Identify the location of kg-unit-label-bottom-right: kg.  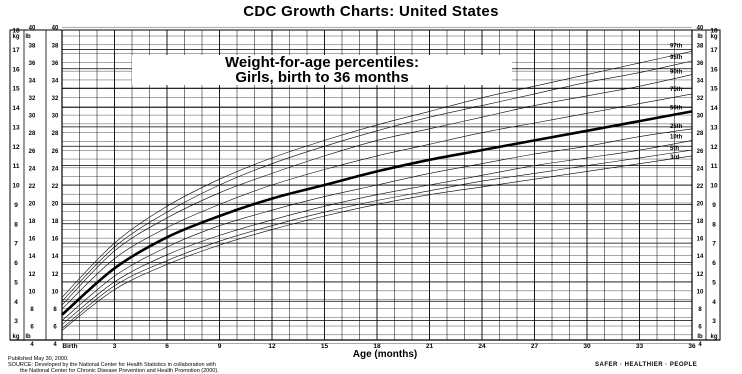
(713, 337).